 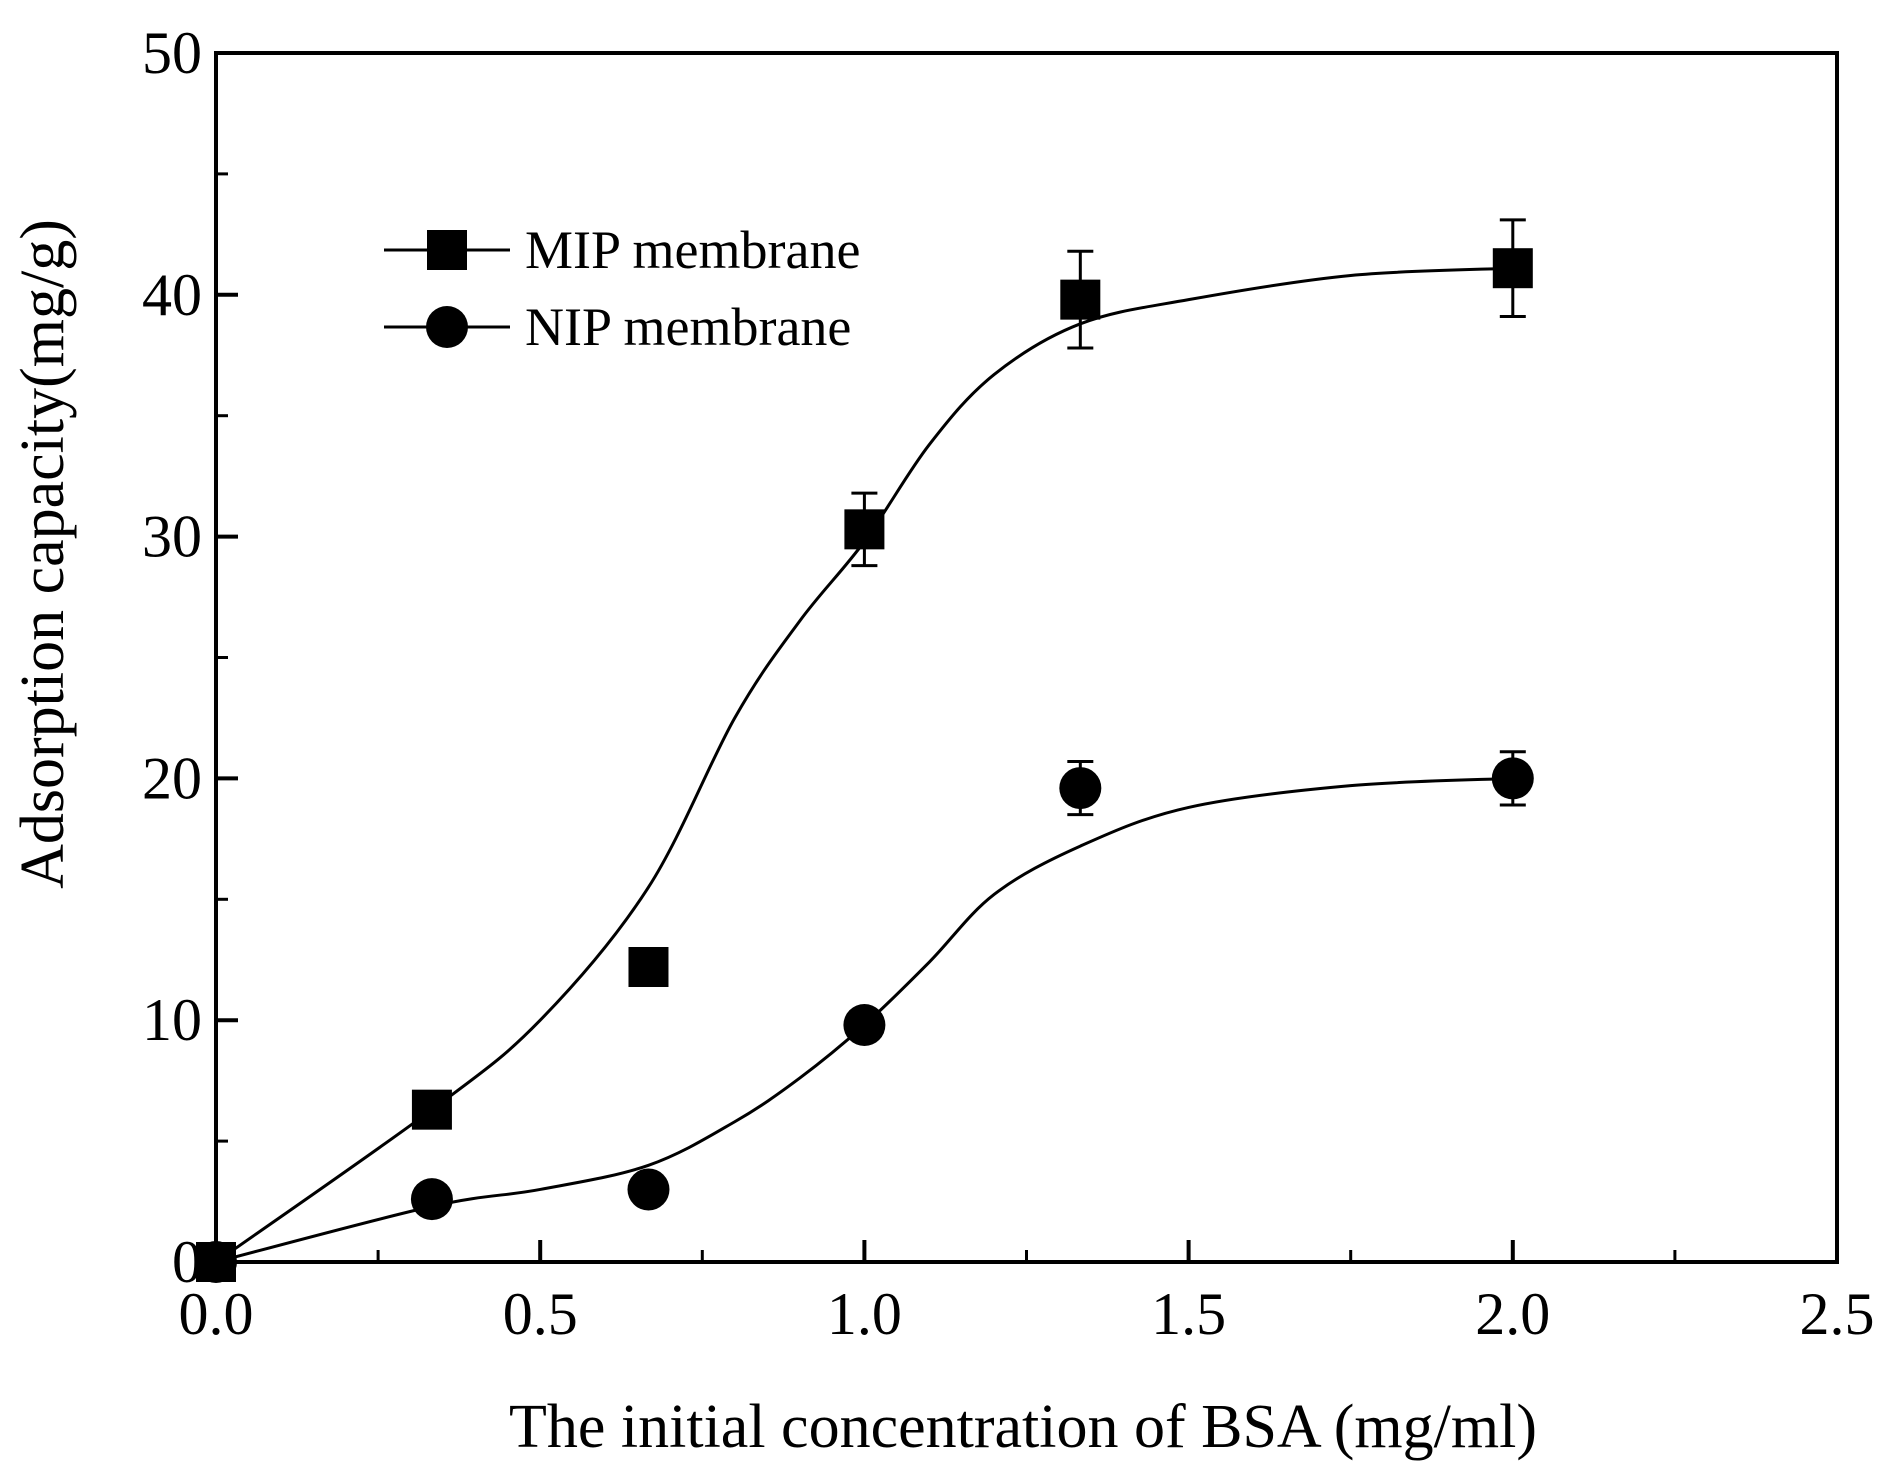 I want to click on y-tick-label: 20, so click(x=172, y=778).